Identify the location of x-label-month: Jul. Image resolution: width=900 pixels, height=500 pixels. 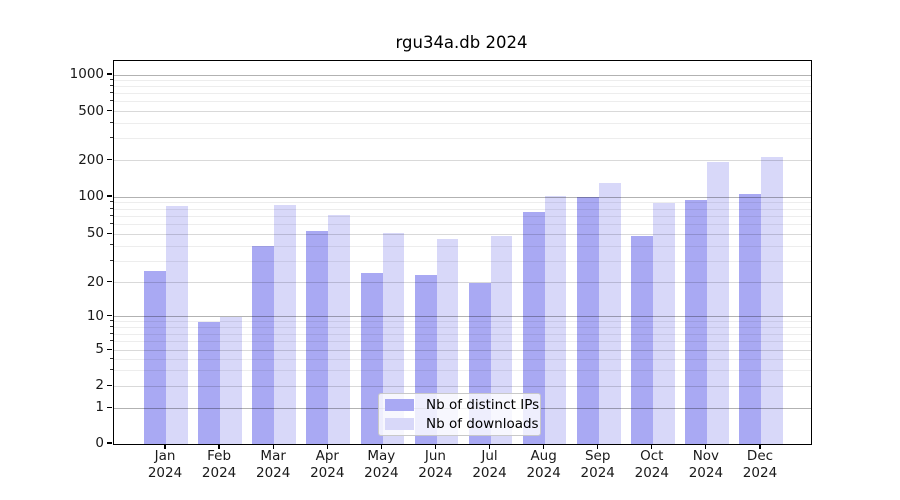
(489, 456).